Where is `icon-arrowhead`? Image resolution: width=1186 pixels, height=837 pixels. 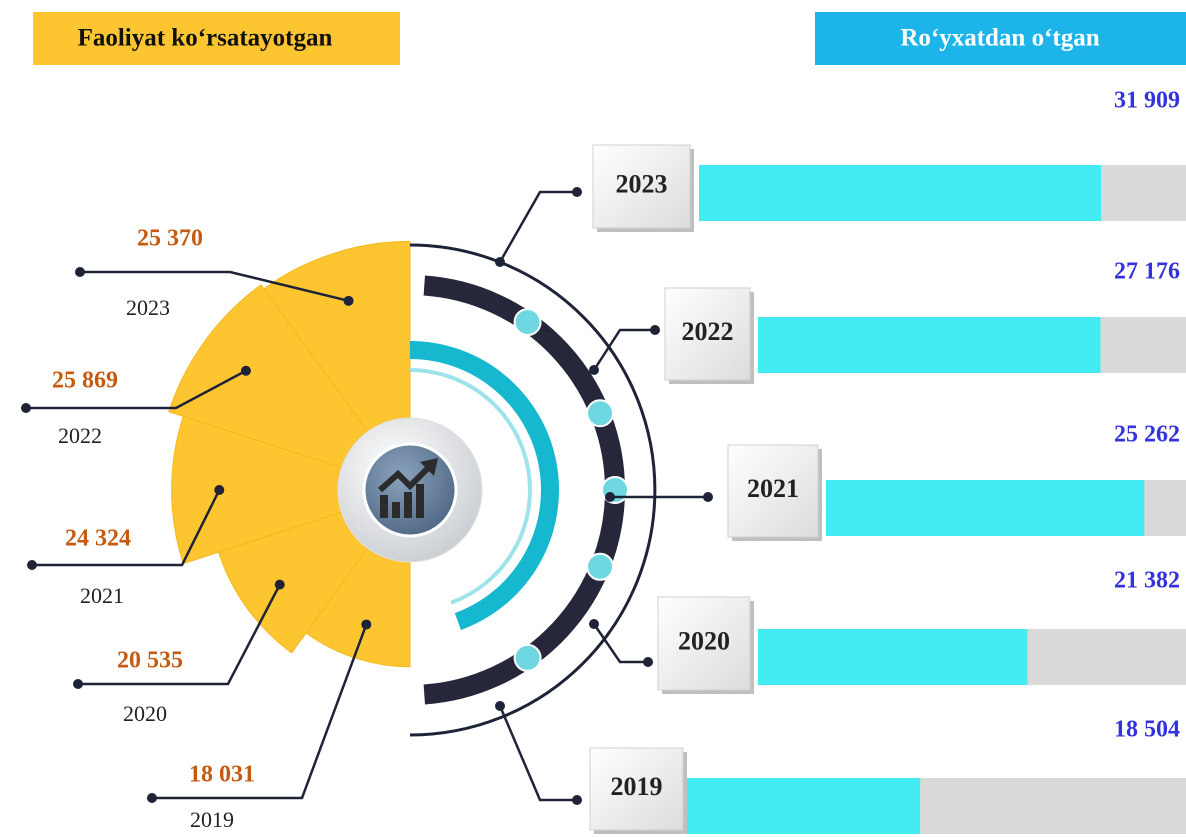
icon-arrowhead is located at coordinates (429, 467).